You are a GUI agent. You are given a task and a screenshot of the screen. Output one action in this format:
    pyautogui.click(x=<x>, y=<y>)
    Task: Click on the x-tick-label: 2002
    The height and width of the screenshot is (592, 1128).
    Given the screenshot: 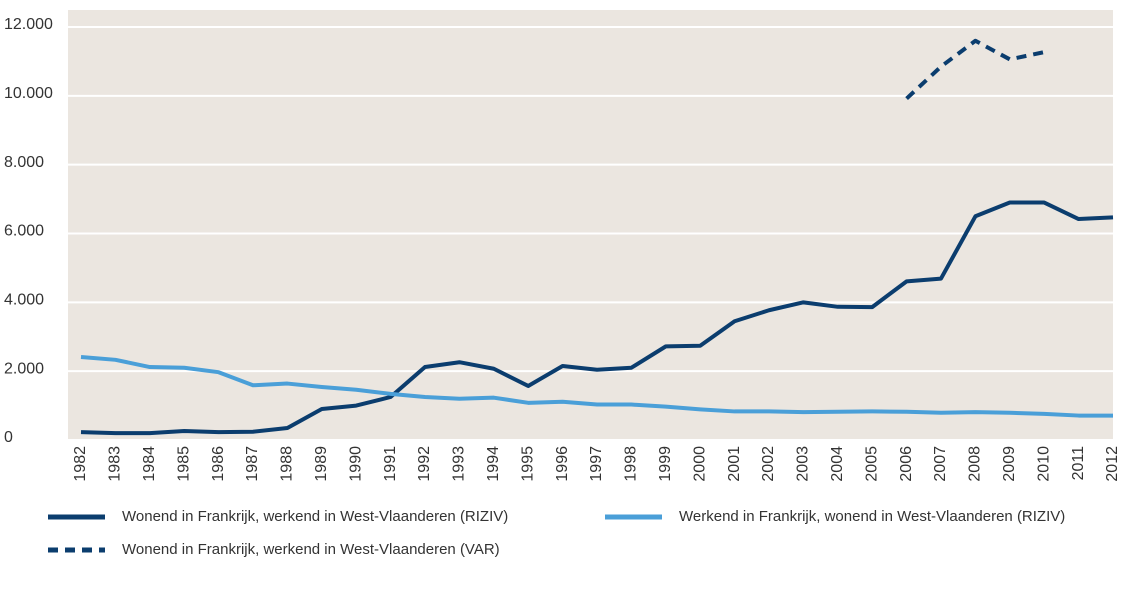 What is the action you would take?
    pyautogui.click(x=768, y=464)
    